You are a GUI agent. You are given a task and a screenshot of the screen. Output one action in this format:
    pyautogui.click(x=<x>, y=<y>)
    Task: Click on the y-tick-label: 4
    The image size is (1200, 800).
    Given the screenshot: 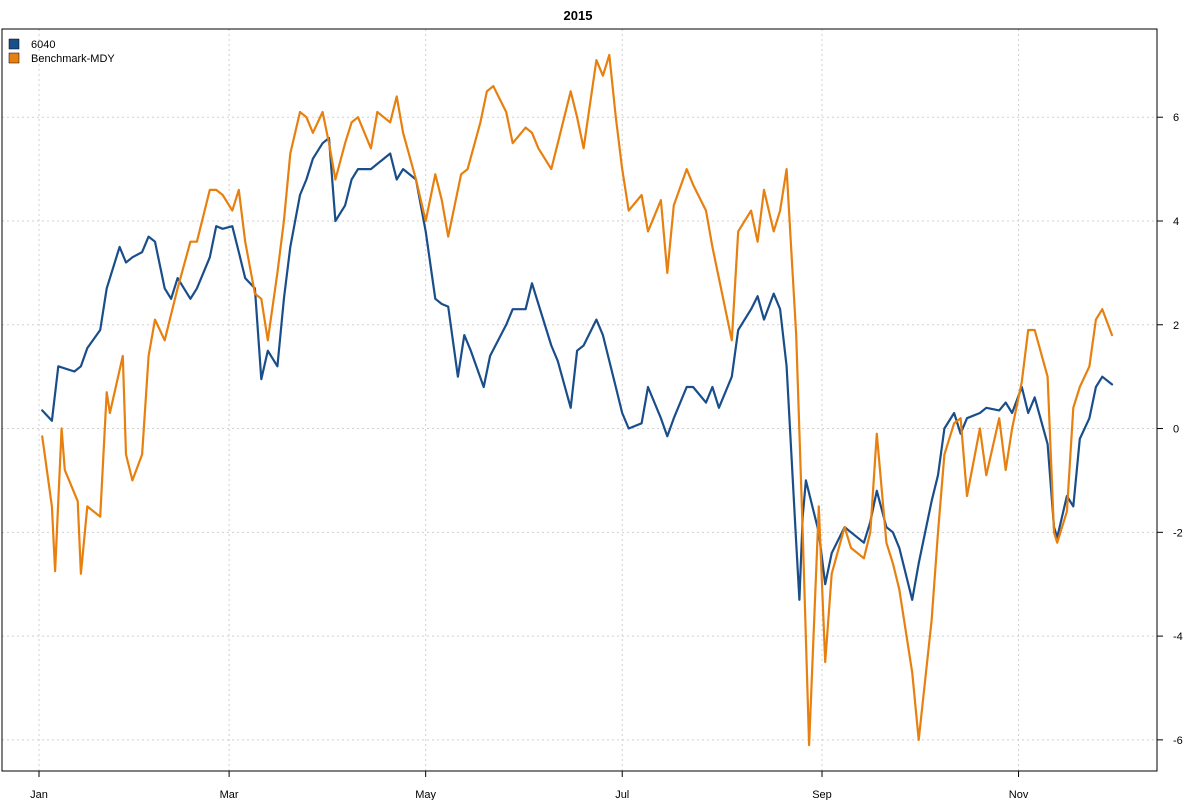 What is the action you would take?
    pyautogui.click(x=1176, y=222)
    